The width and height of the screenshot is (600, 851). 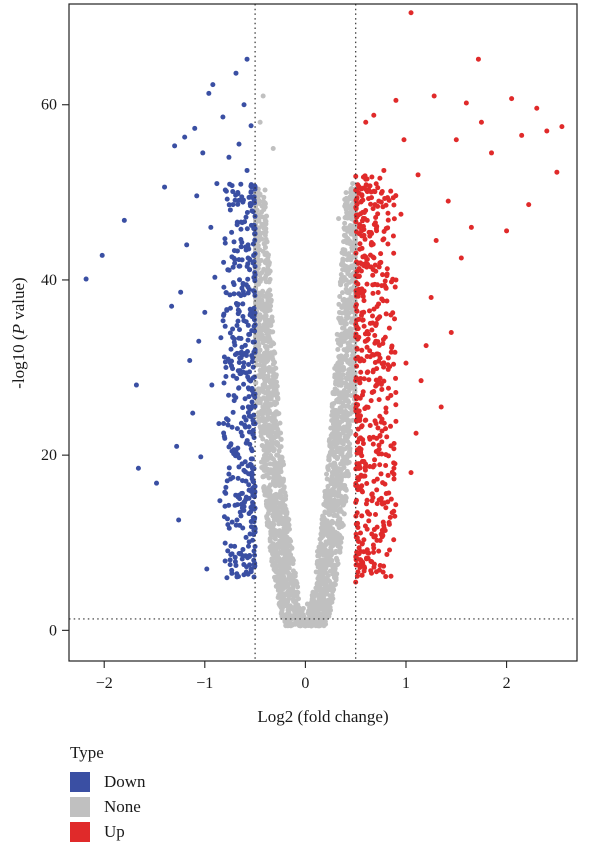 What do you see at coordinates (125, 781) in the screenshot?
I see `legend-label-down: Down` at bounding box center [125, 781].